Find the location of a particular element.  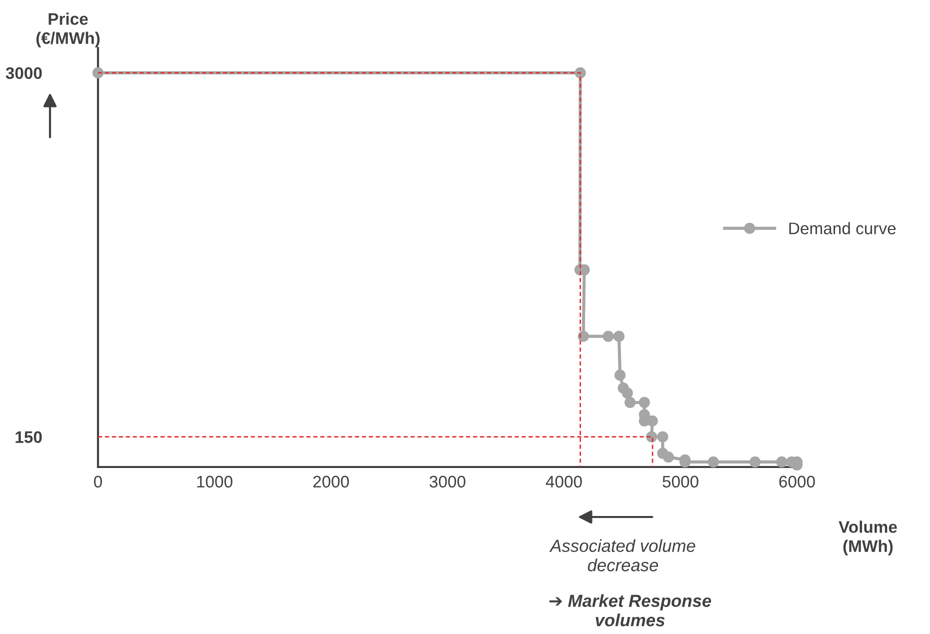

x-tick-label: 0 is located at coordinates (98, 482).